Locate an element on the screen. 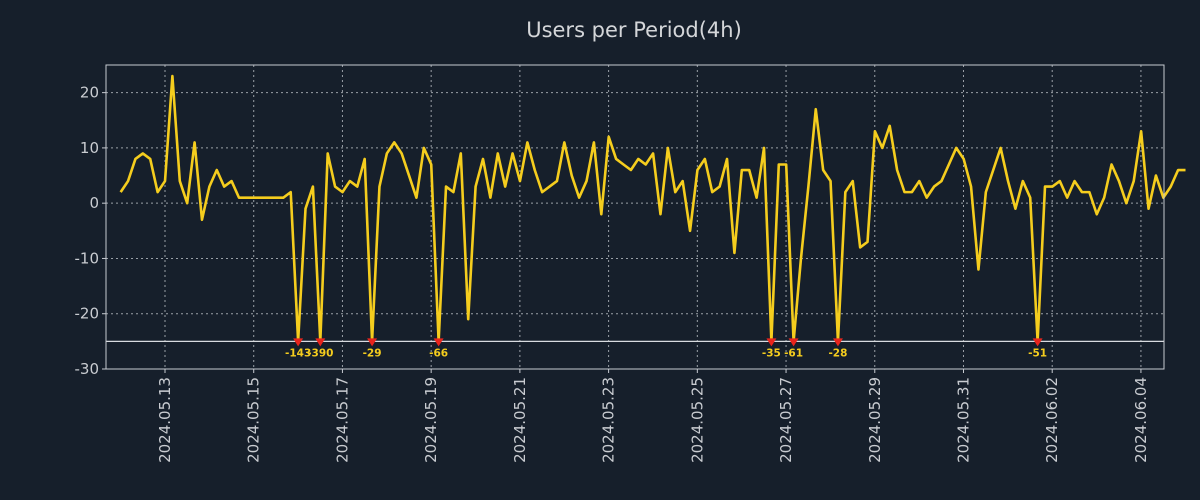  y-tick-label: -30 is located at coordinates (87, 369).